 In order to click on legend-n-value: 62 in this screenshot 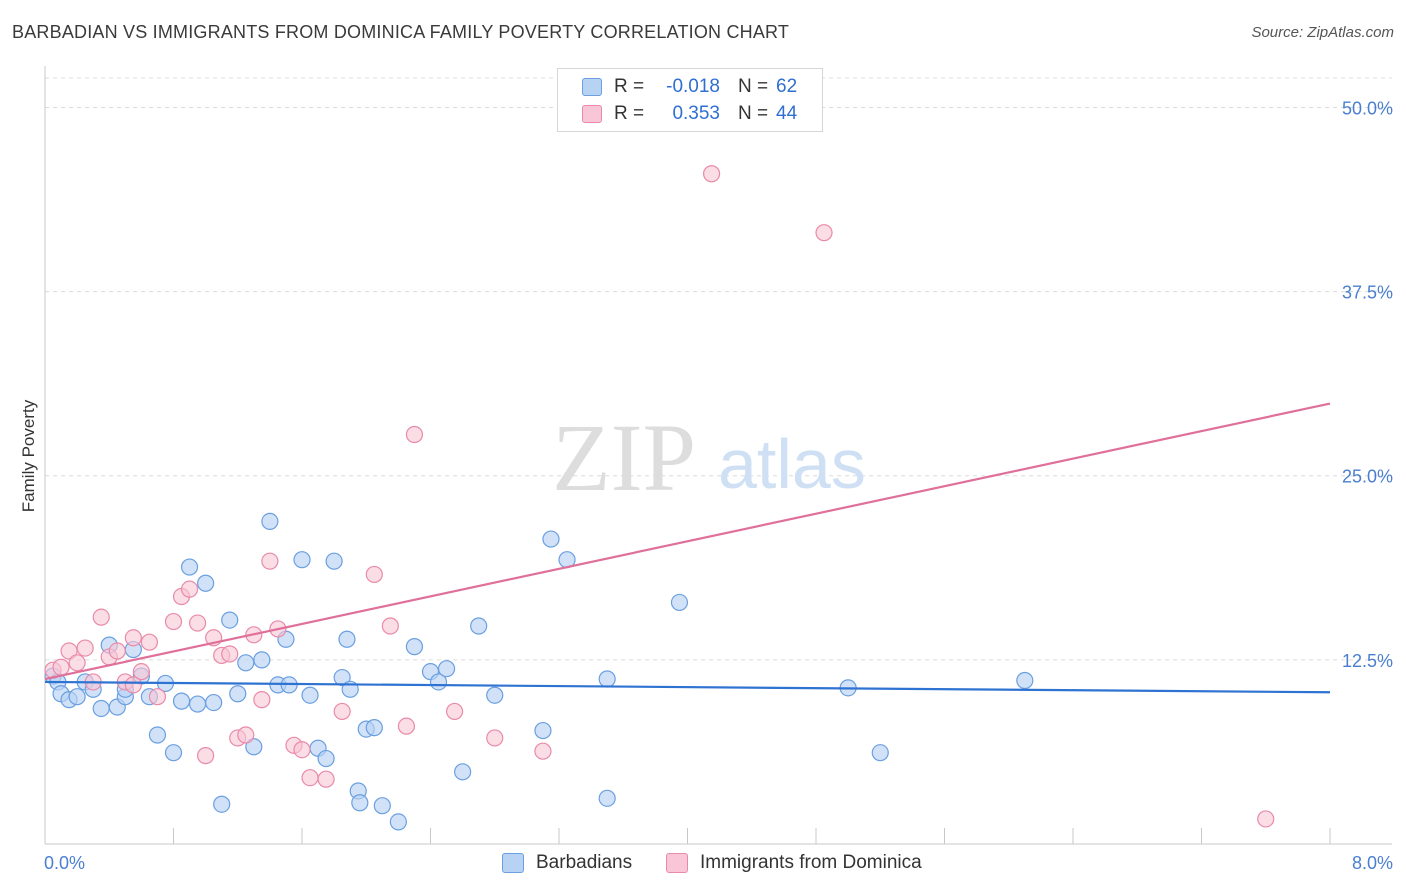, I will do `click(787, 86)`.